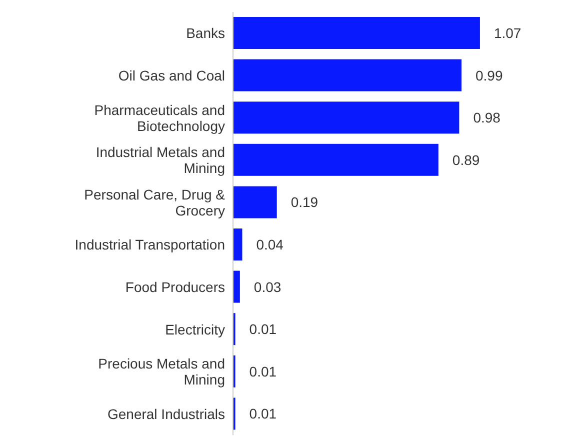 This screenshot has width=577, height=443. I want to click on y-tick-label: General Industrials, so click(166, 414).